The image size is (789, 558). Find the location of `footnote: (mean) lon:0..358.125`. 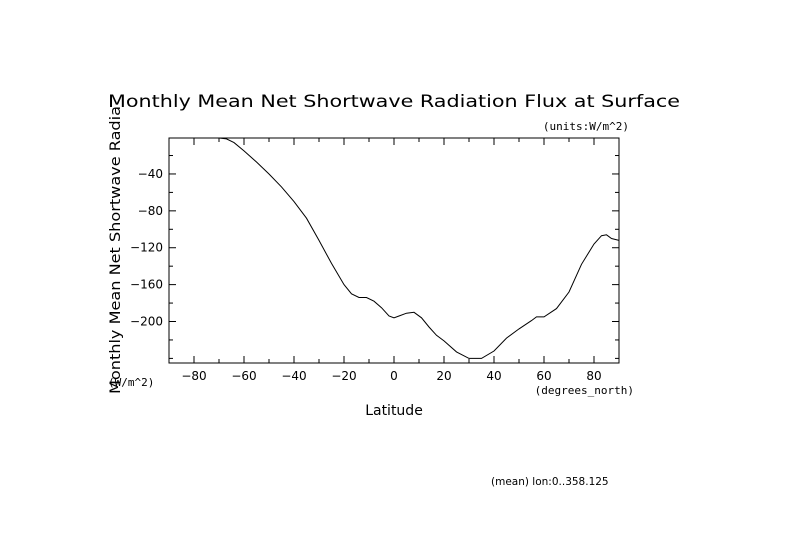

footnote: (mean) lon:0..358.125 is located at coordinates (550, 482).